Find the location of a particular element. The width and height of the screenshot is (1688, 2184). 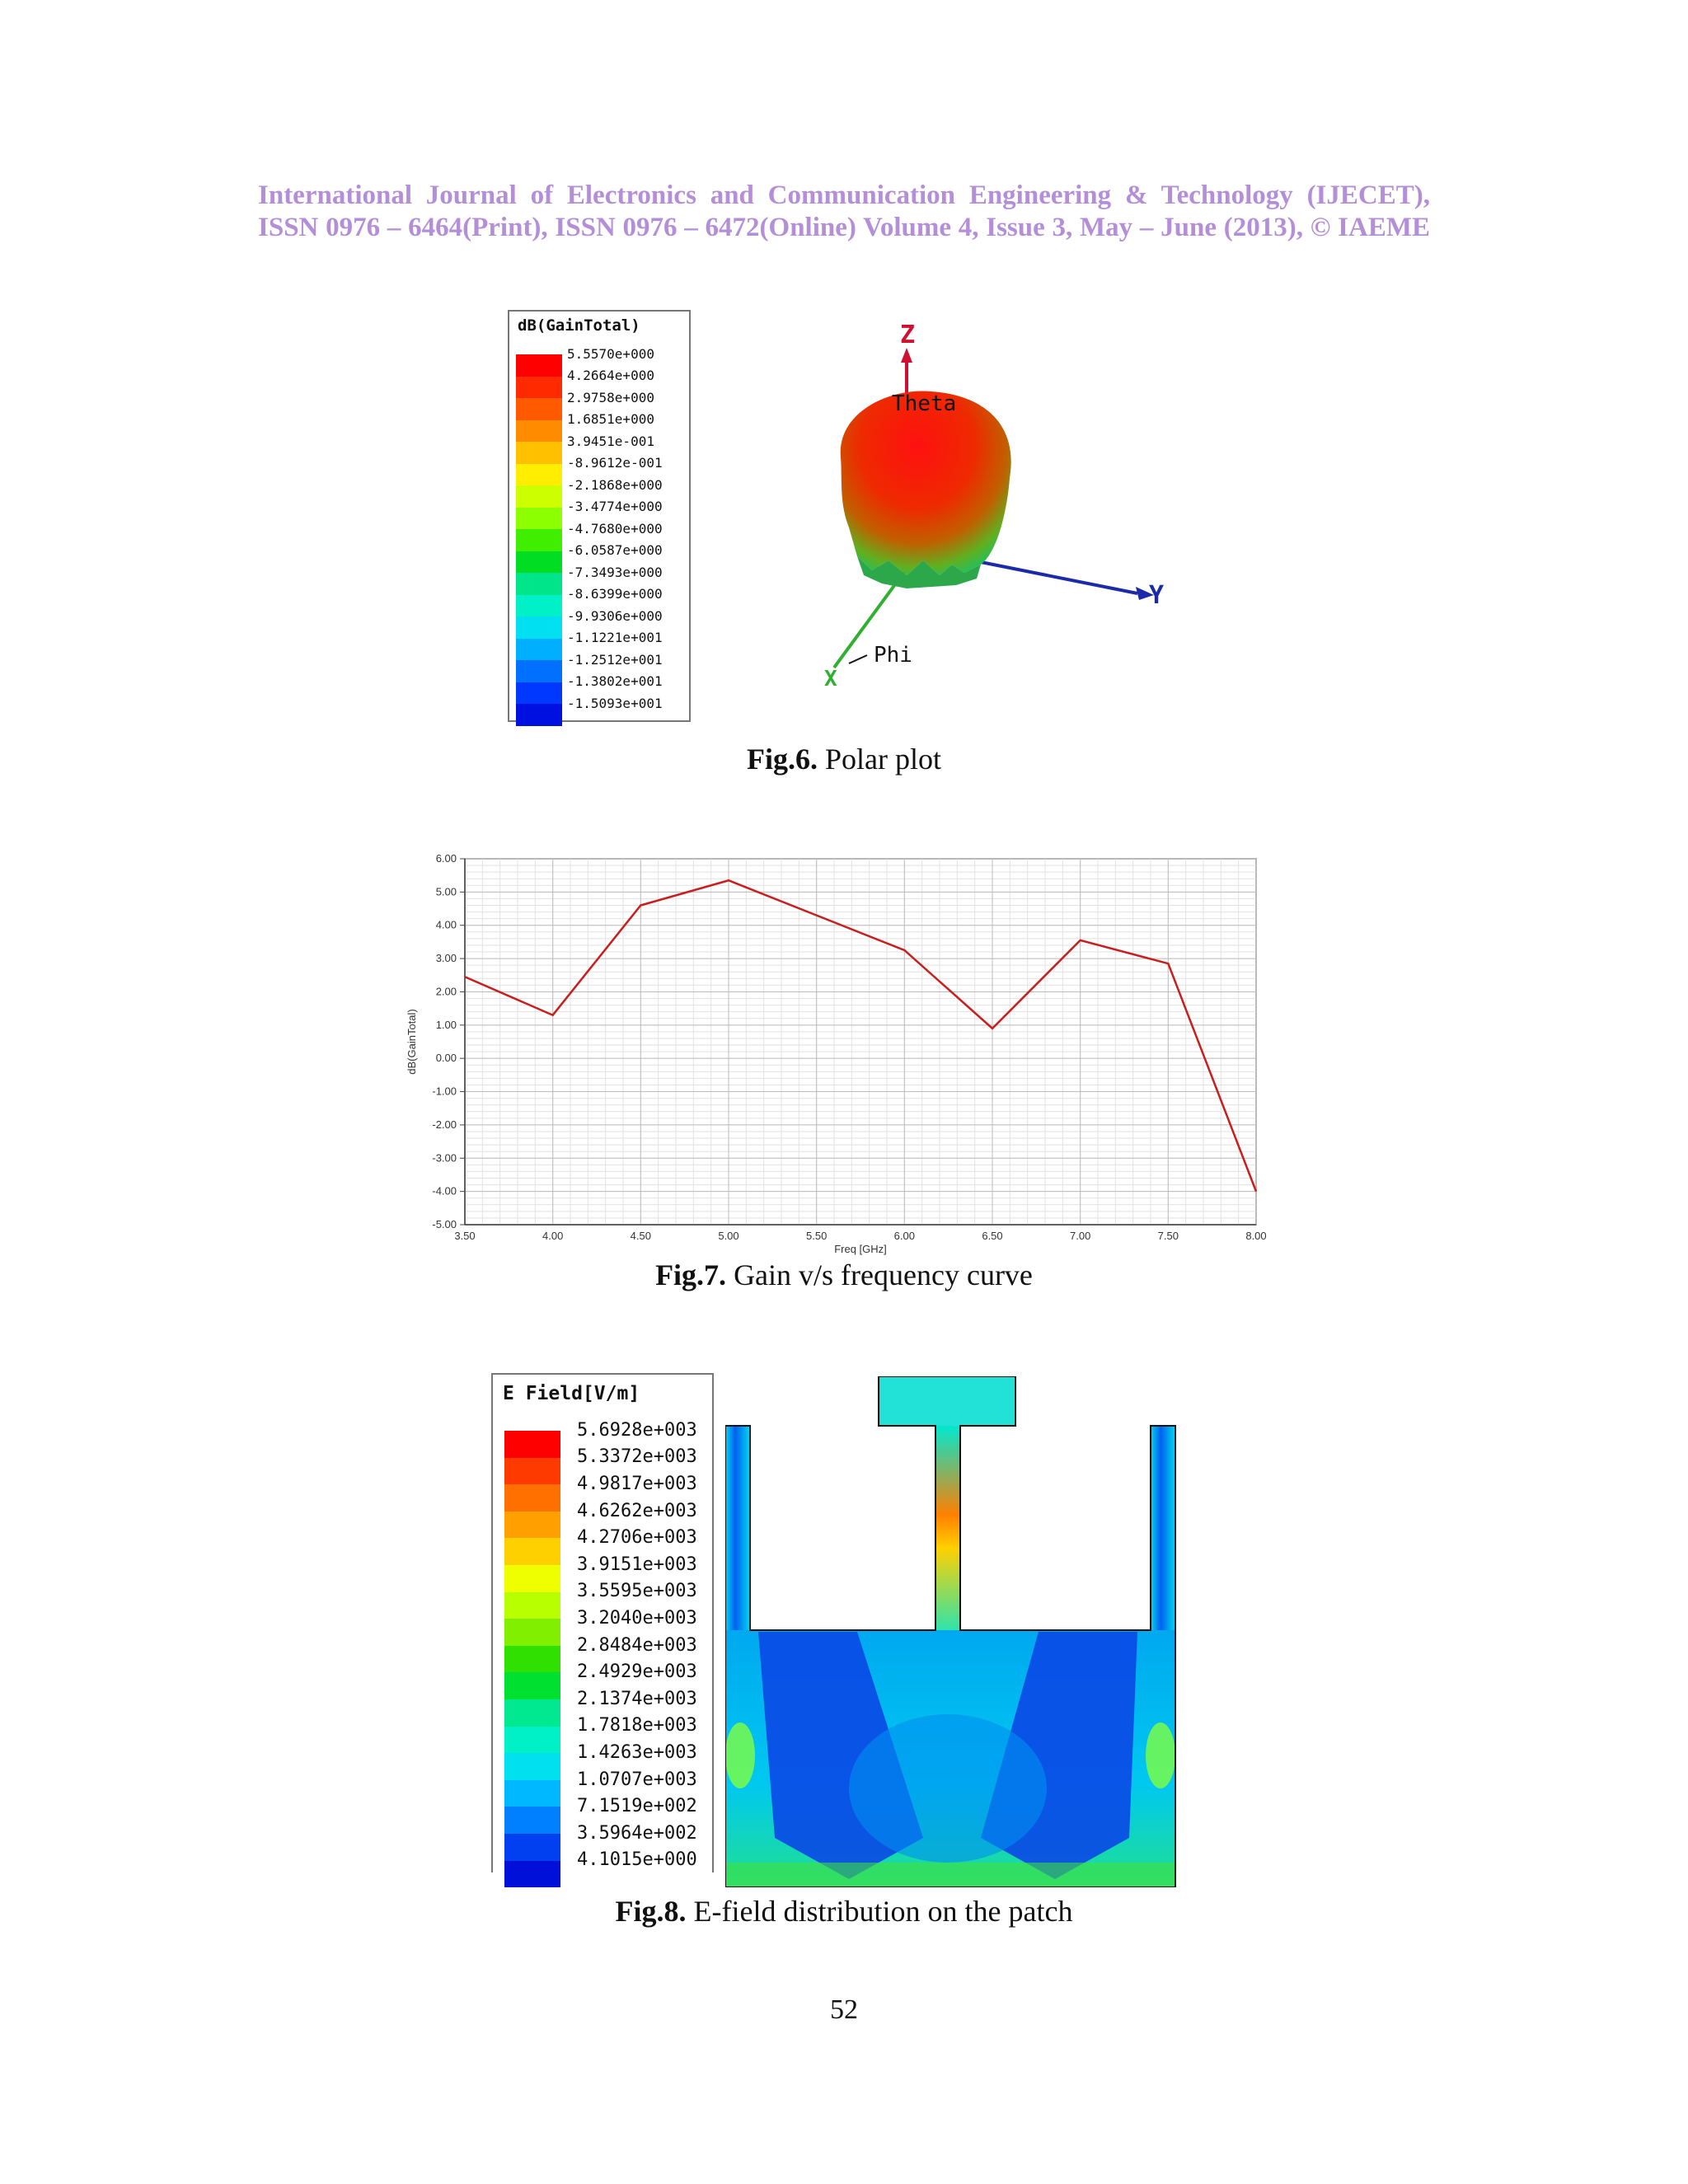

feed-pad is located at coordinates (947, 1401).